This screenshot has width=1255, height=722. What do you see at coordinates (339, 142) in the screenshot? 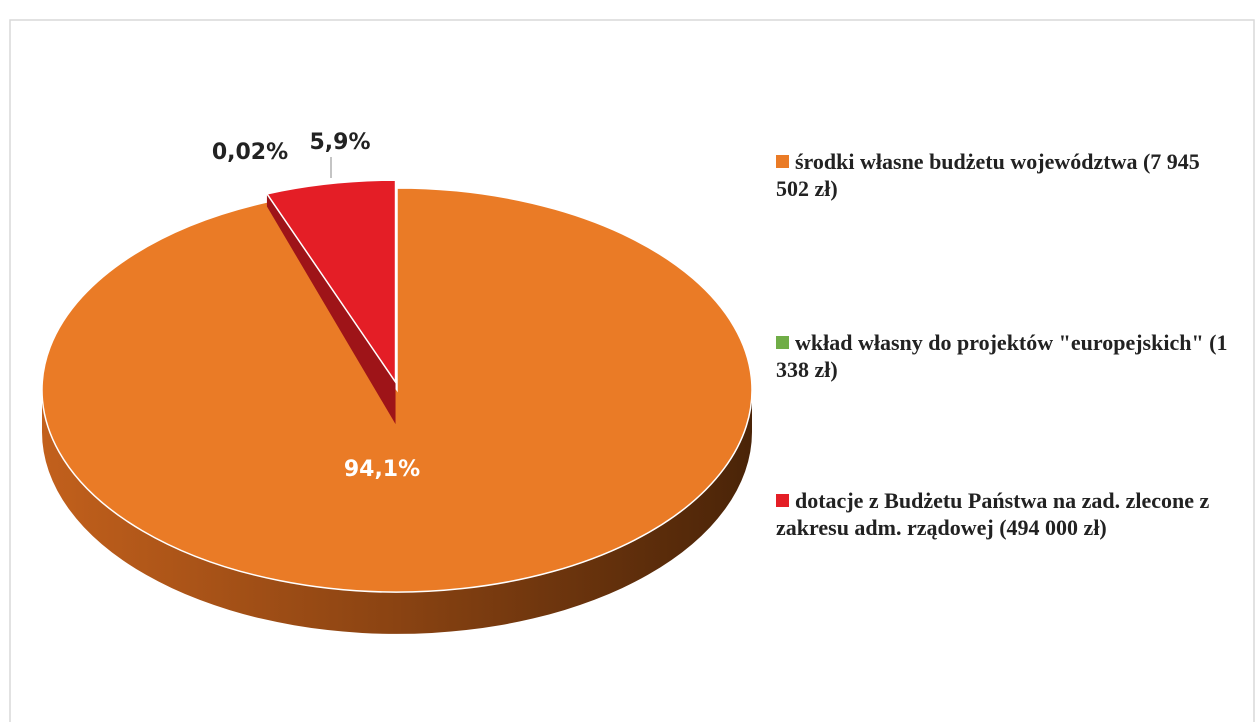
I see `data-label: 5,9%` at bounding box center [339, 142].